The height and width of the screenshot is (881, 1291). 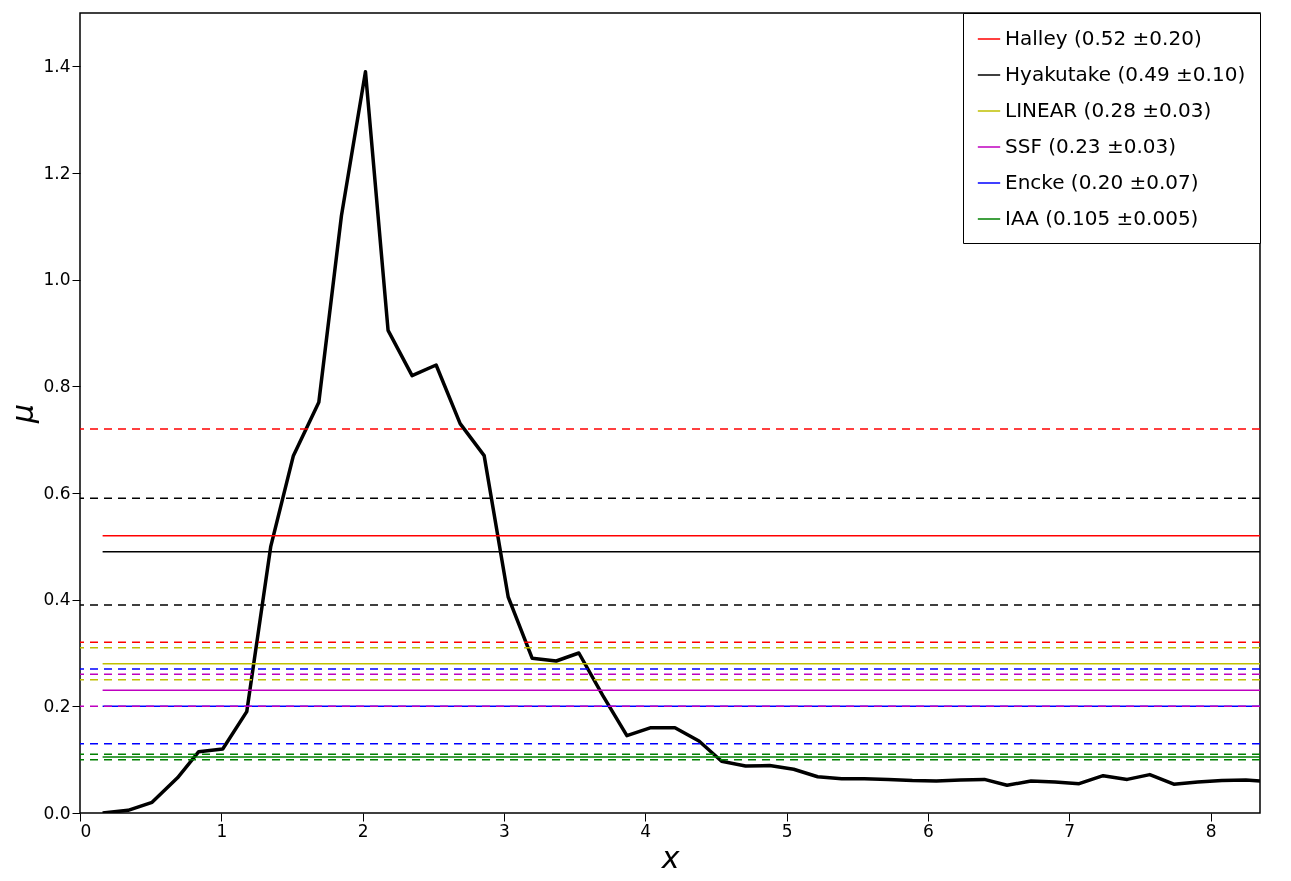 What do you see at coordinates (1102, 182) in the screenshot?
I see `legend-label: Encke (0.20 ±0.07)` at bounding box center [1102, 182].